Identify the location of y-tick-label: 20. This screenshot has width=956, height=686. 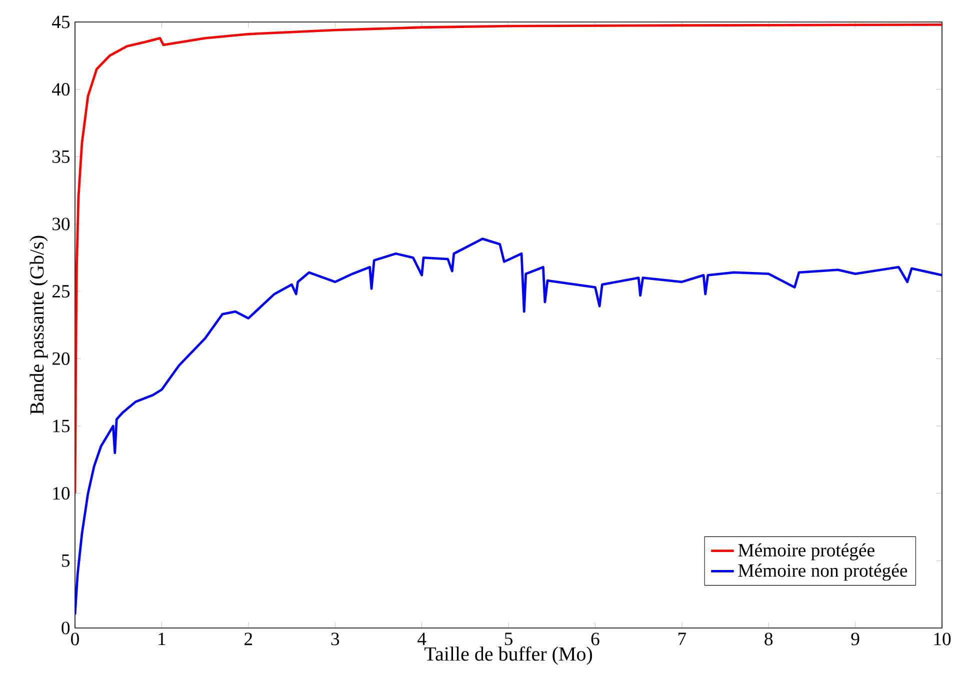
(61, 358).